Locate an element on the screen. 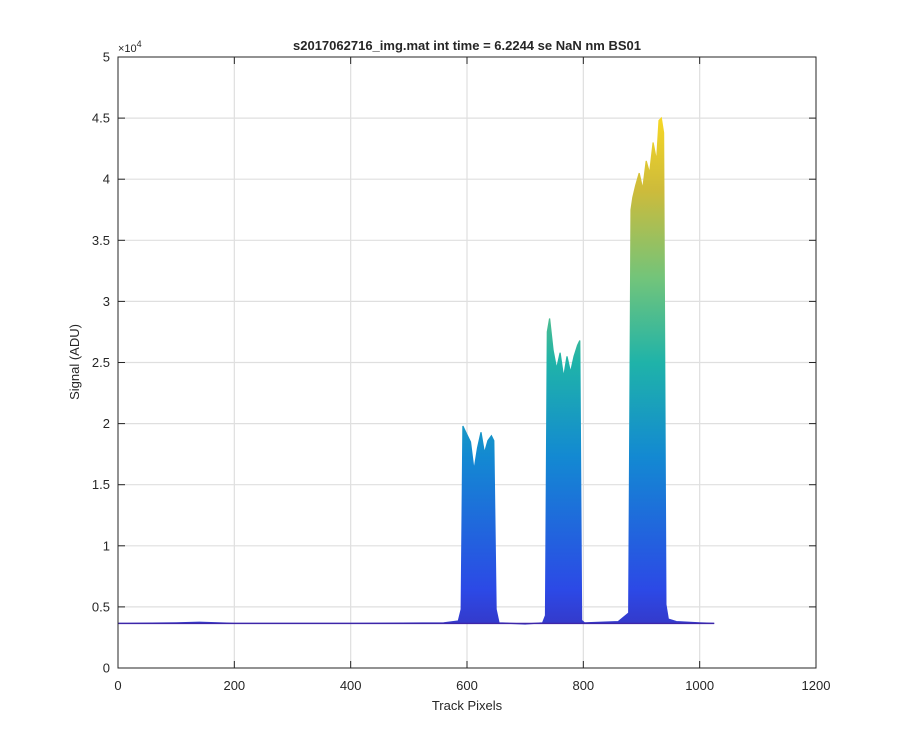 This screenshot has height=750, width=900. y-multiplier-base: ×10 is located at coordinates (127, 49).